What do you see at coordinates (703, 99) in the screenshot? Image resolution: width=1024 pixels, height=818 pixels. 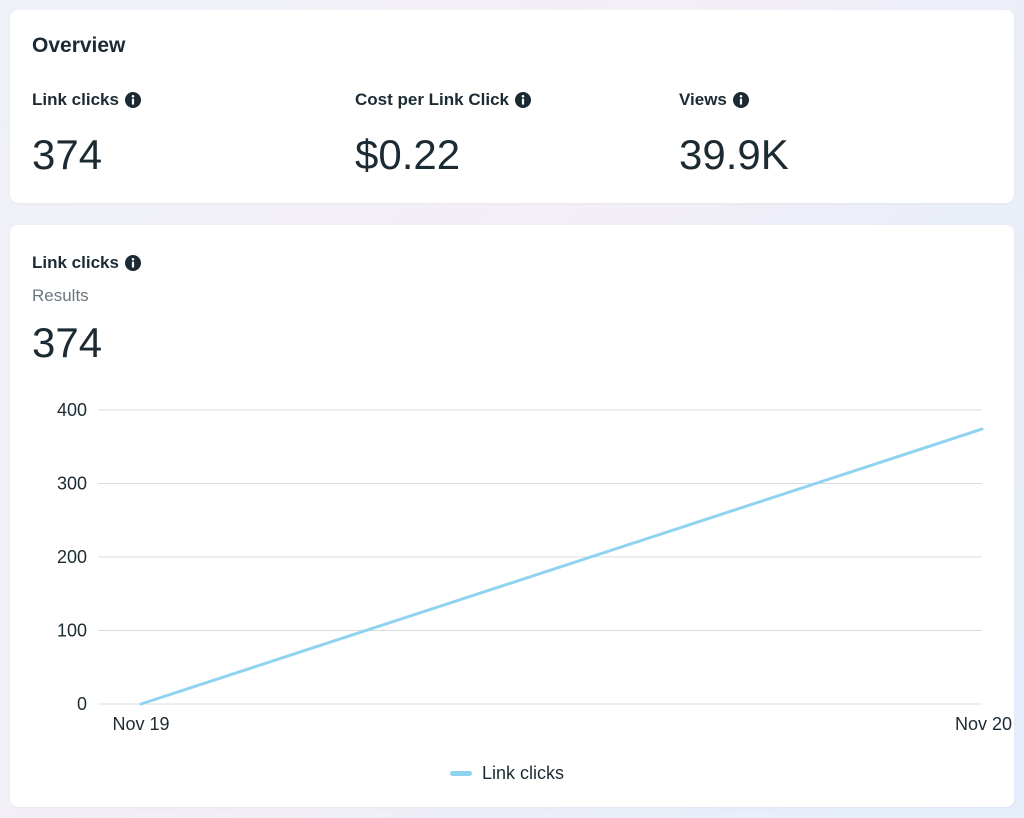 I see `metric-label: Views` at bounding box center [703, 99].